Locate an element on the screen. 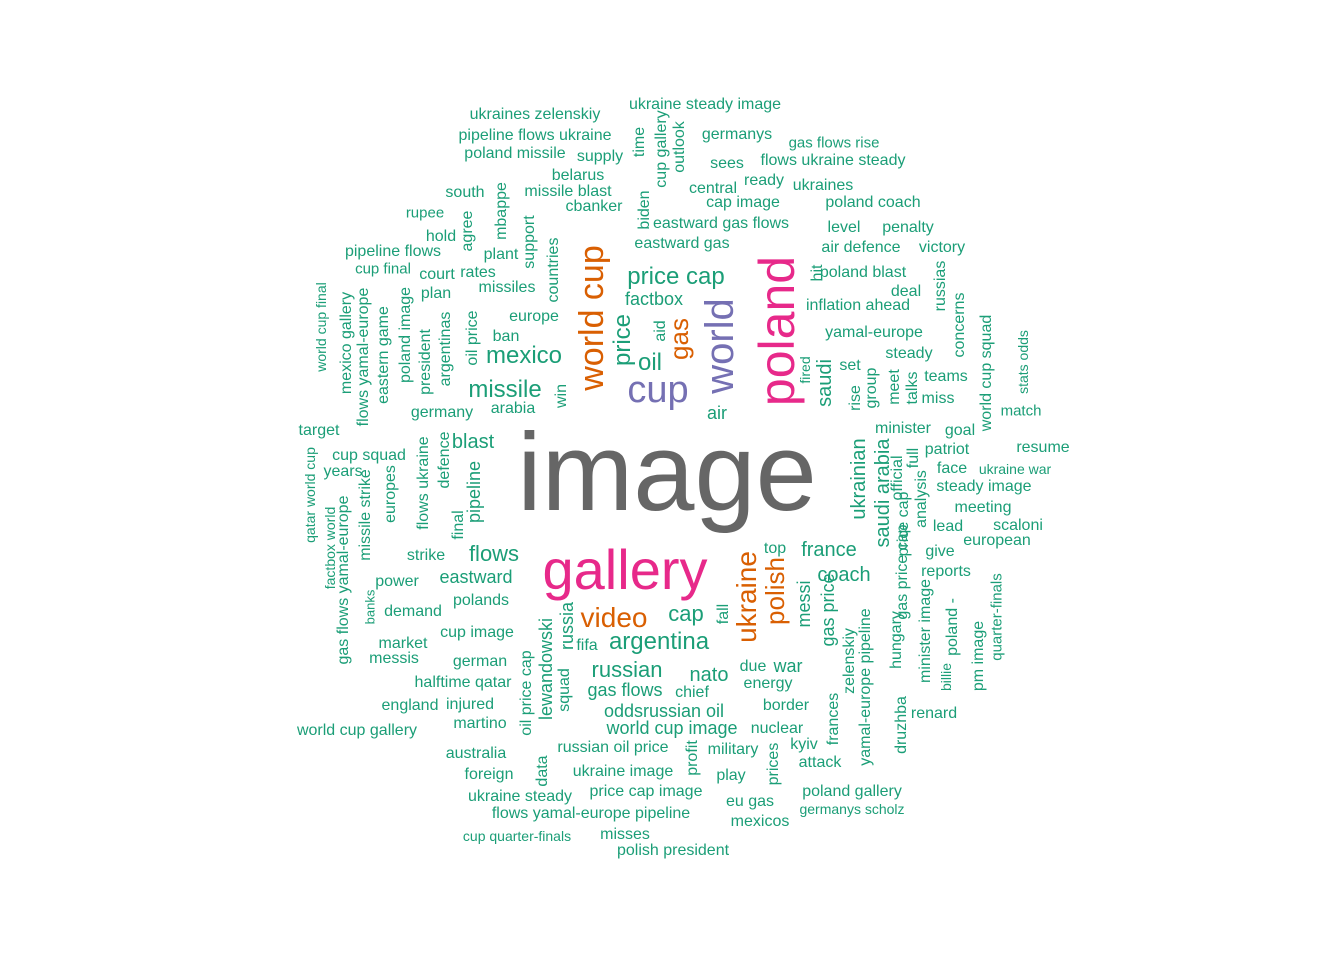 This screenshot has width=1344, height=960. word-france: france is located at coordinates (829, 550).